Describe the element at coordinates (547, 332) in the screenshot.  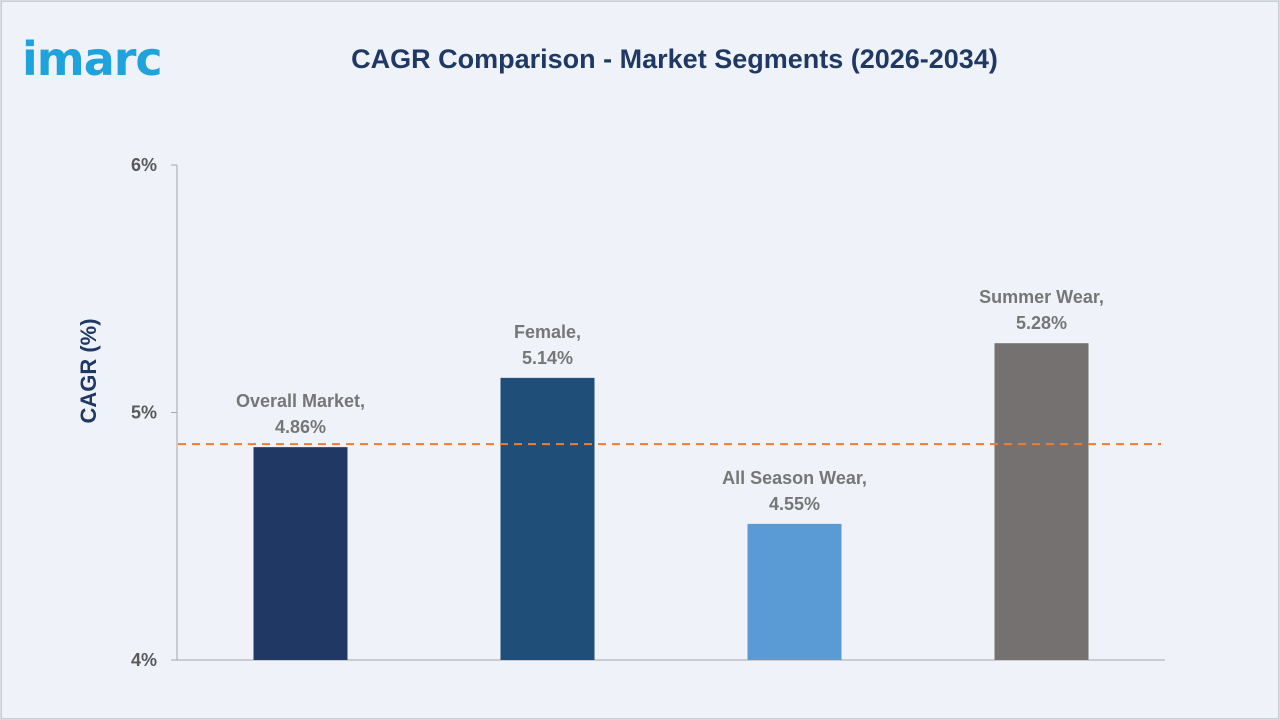
I see `bar-category-label: Female,` at that location.